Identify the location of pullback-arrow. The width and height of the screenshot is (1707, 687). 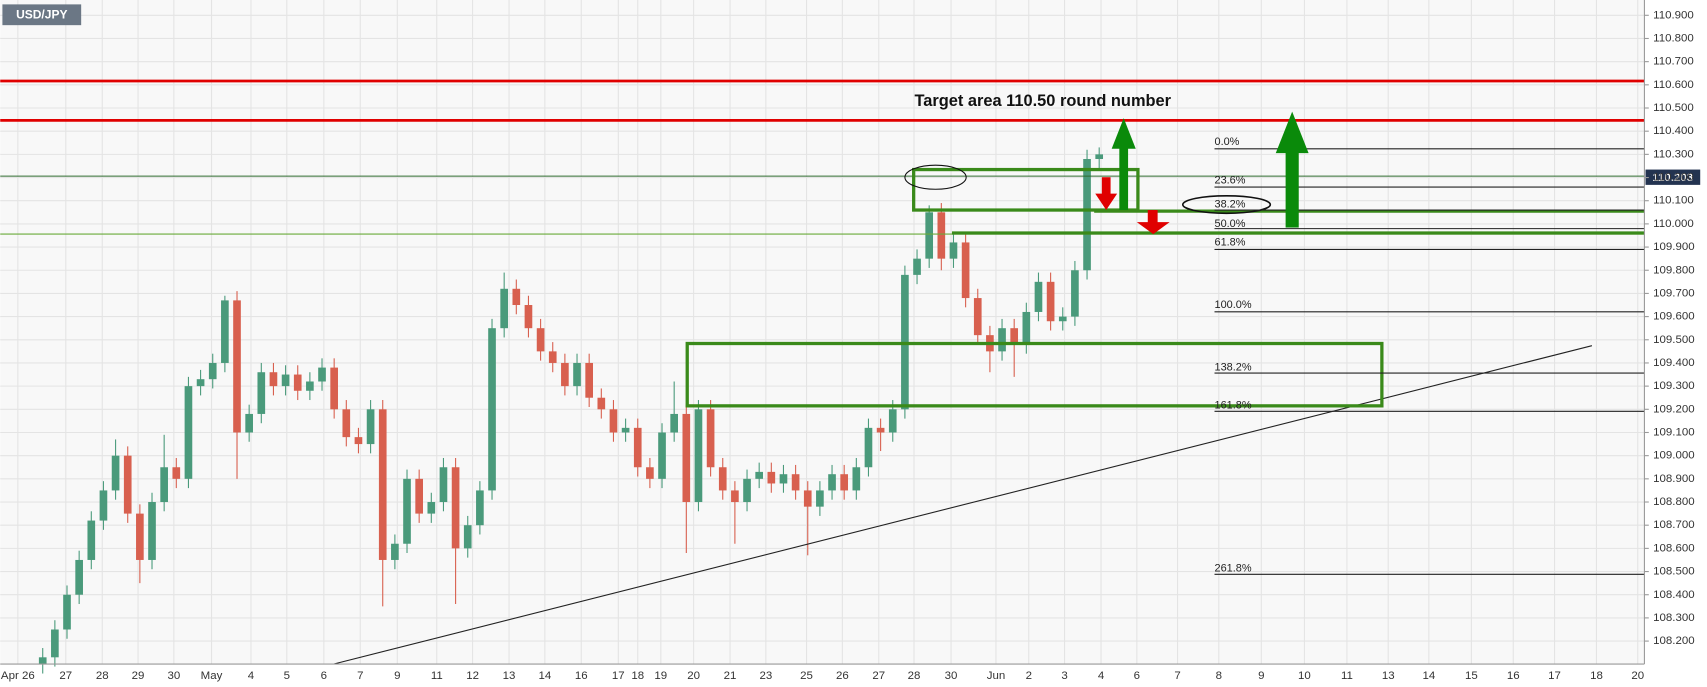
(1153, 222).